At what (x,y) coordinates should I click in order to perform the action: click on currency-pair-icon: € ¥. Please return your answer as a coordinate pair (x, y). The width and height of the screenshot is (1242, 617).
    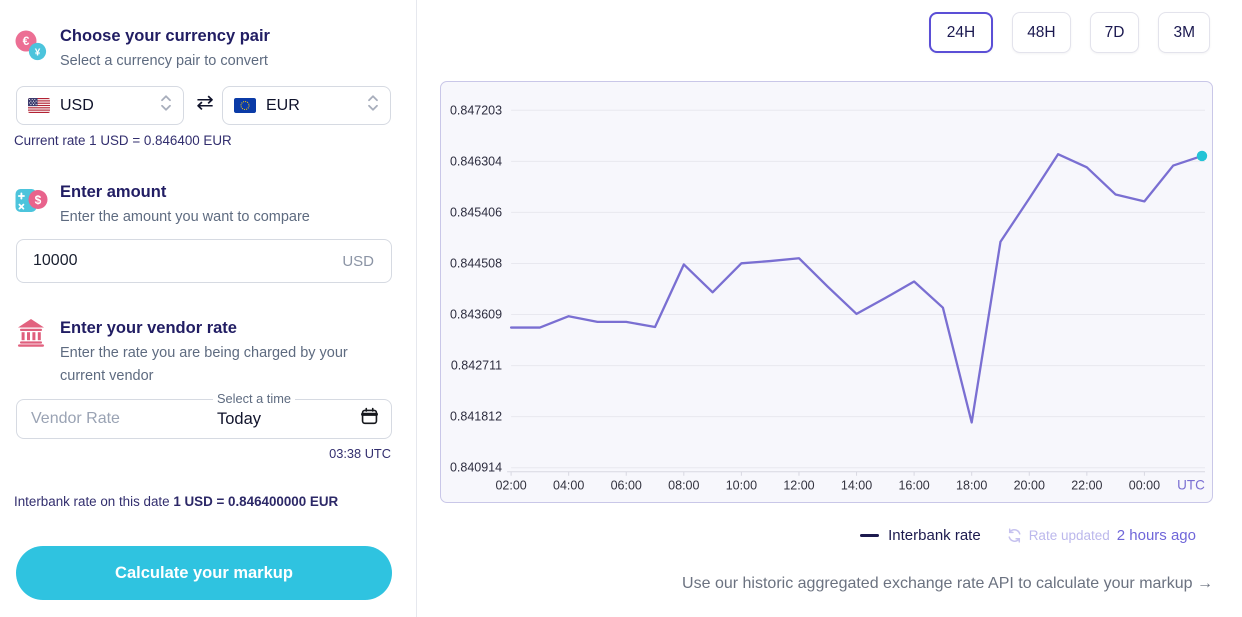
    Looking at the image, I should click on (31, 48).